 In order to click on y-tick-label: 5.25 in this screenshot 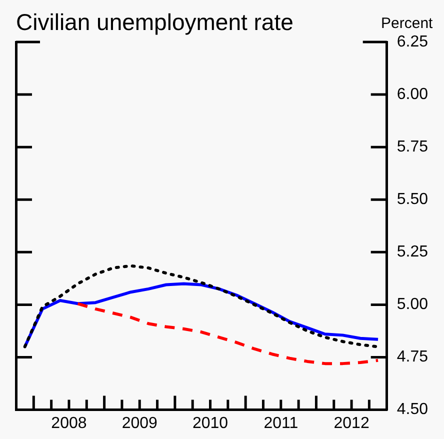, I will do `click(412, 252)`.